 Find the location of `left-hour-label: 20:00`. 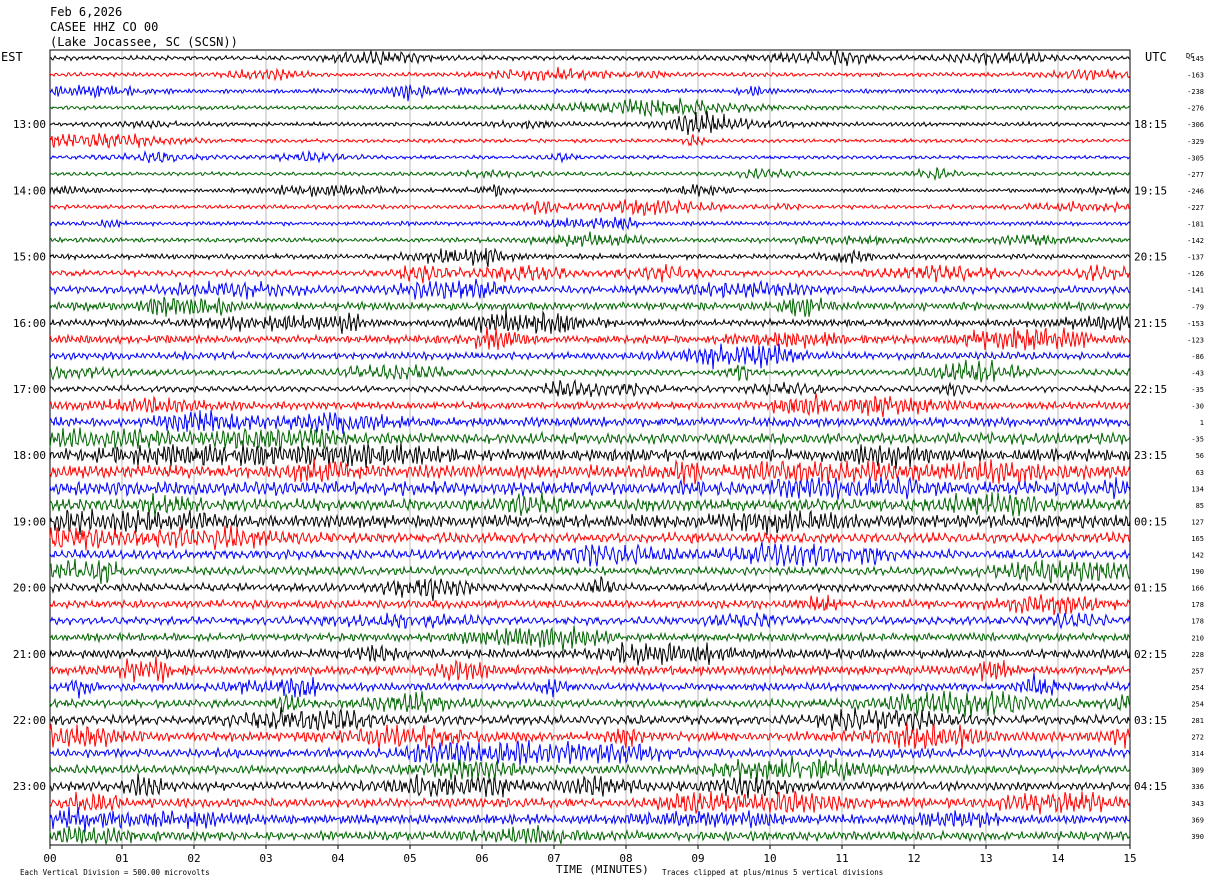

left-hour-label: 20:00 is located at coordinates (29, 588).